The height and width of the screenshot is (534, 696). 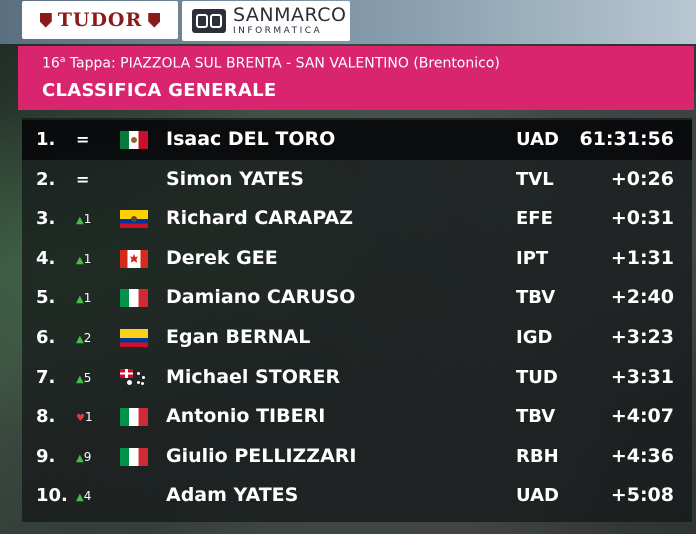 What do you see at coordinates (535, 179) in the screenshot?
I see `team-code: TVL` at bounding box center [535, 179].